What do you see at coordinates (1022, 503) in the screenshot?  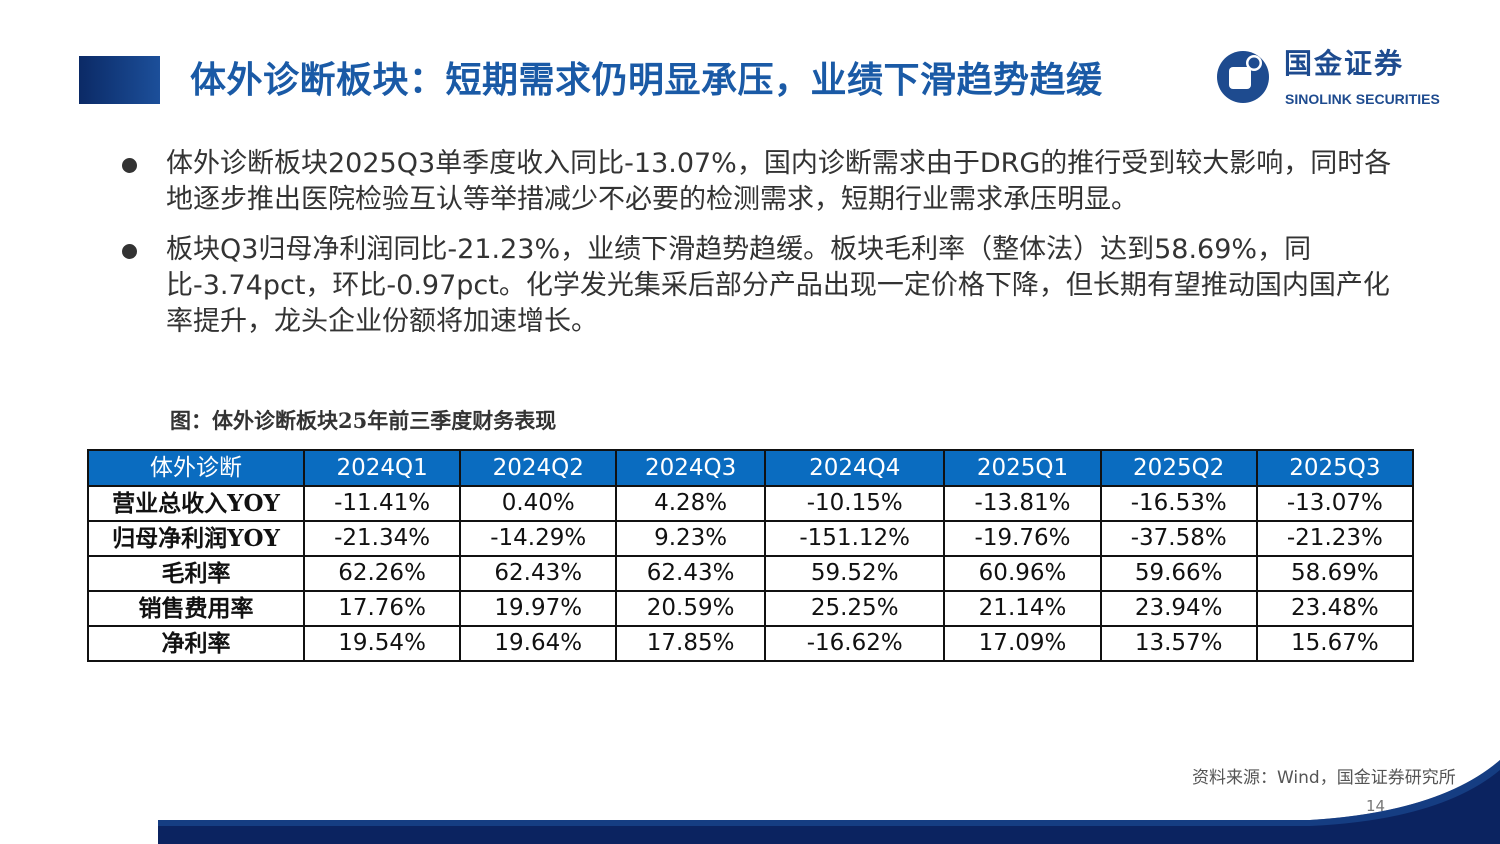 I see `table-cell: -13.81%` at bounding box center [1022, 503].